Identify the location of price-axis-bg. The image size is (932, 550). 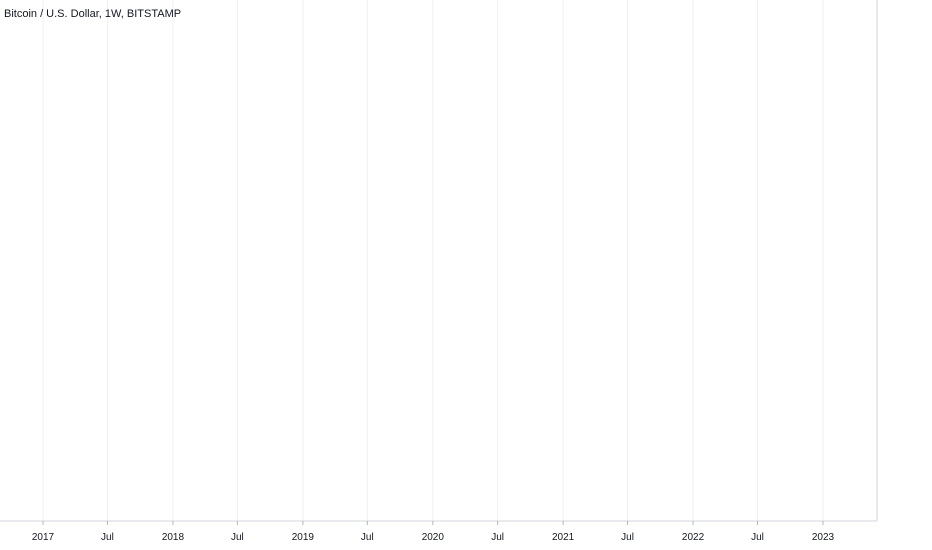
(904, 275).